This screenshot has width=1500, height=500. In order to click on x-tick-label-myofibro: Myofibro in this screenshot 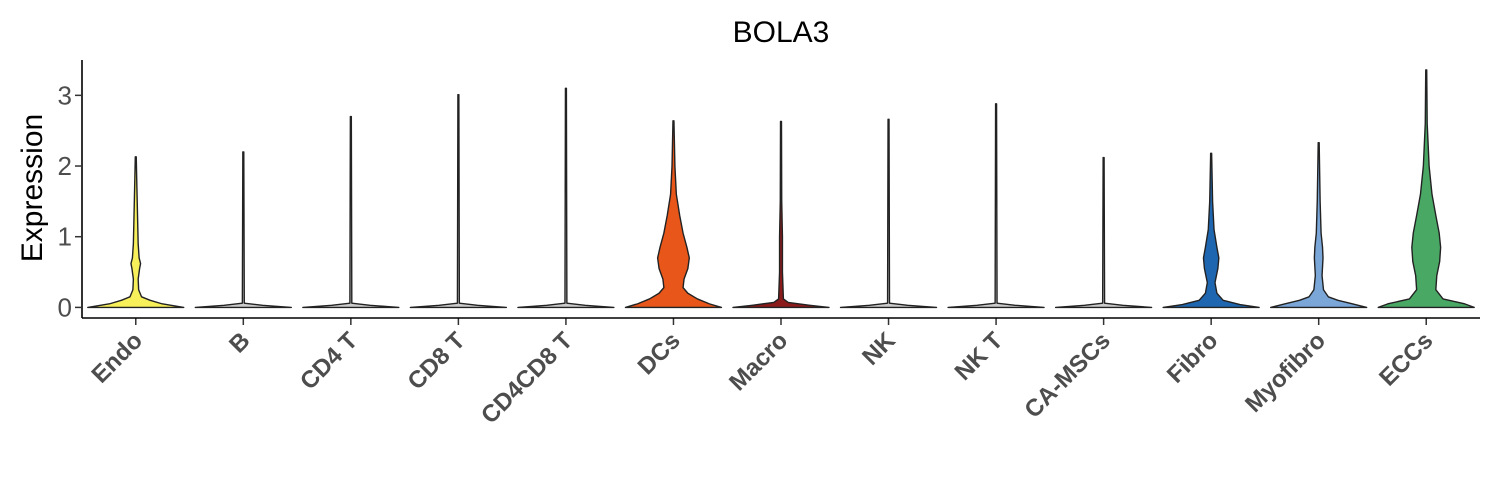, I will do `click(1285, 372)`.